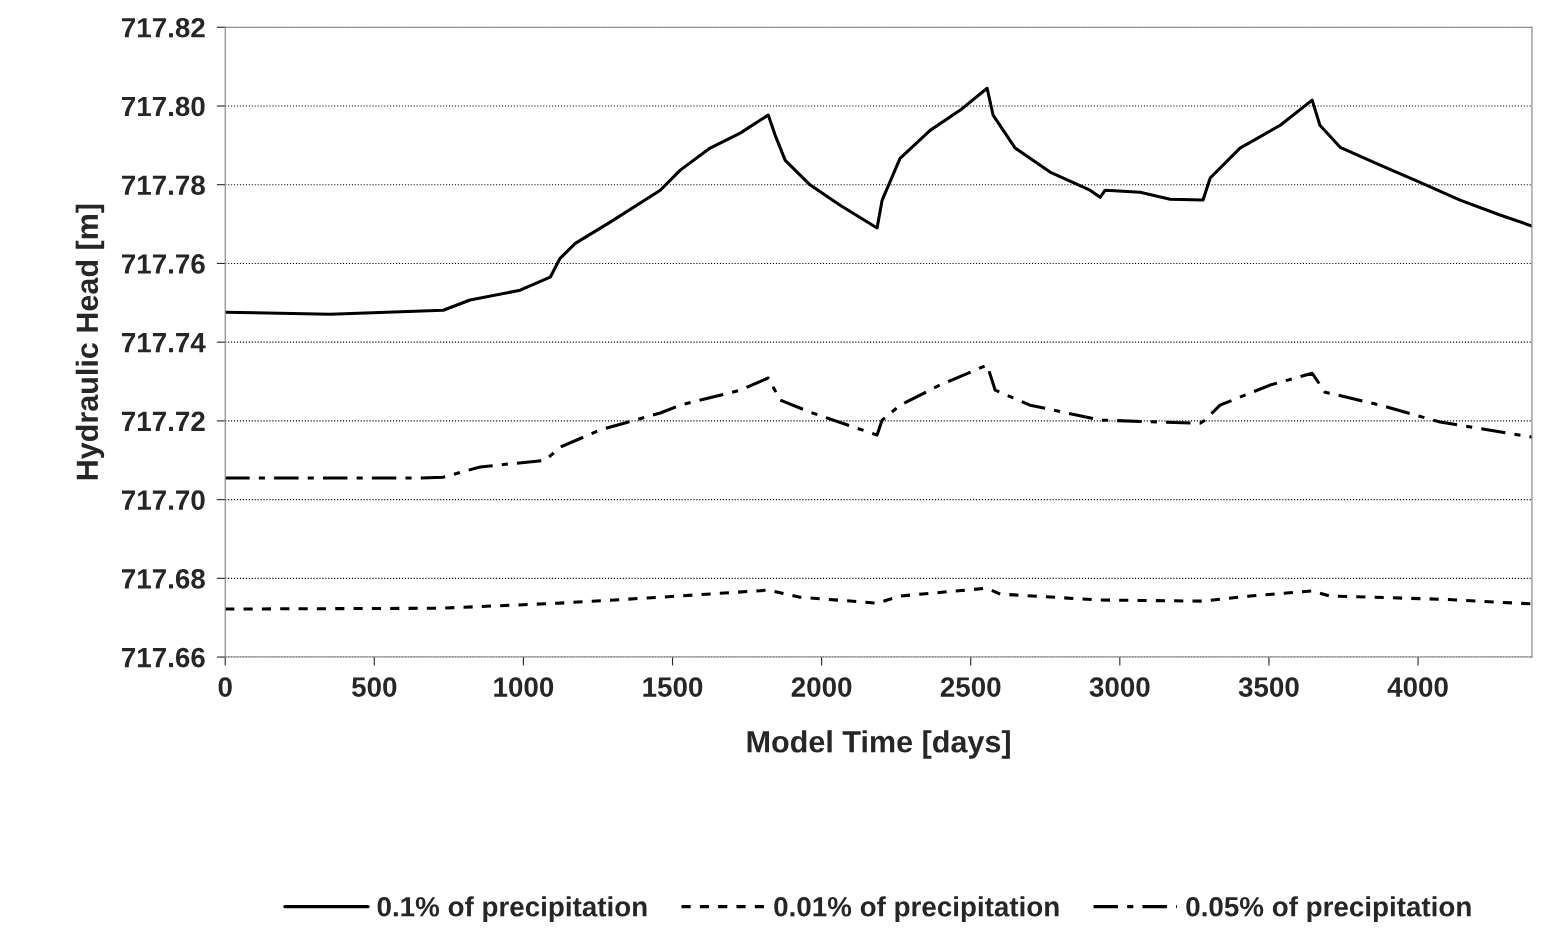 The width and height of the screenshot is (1564, 940). What do you see at coordinates (1119, 687) in the screenshot?
I see `x-tick-label: 3000` at bounding box center [1119, 687].